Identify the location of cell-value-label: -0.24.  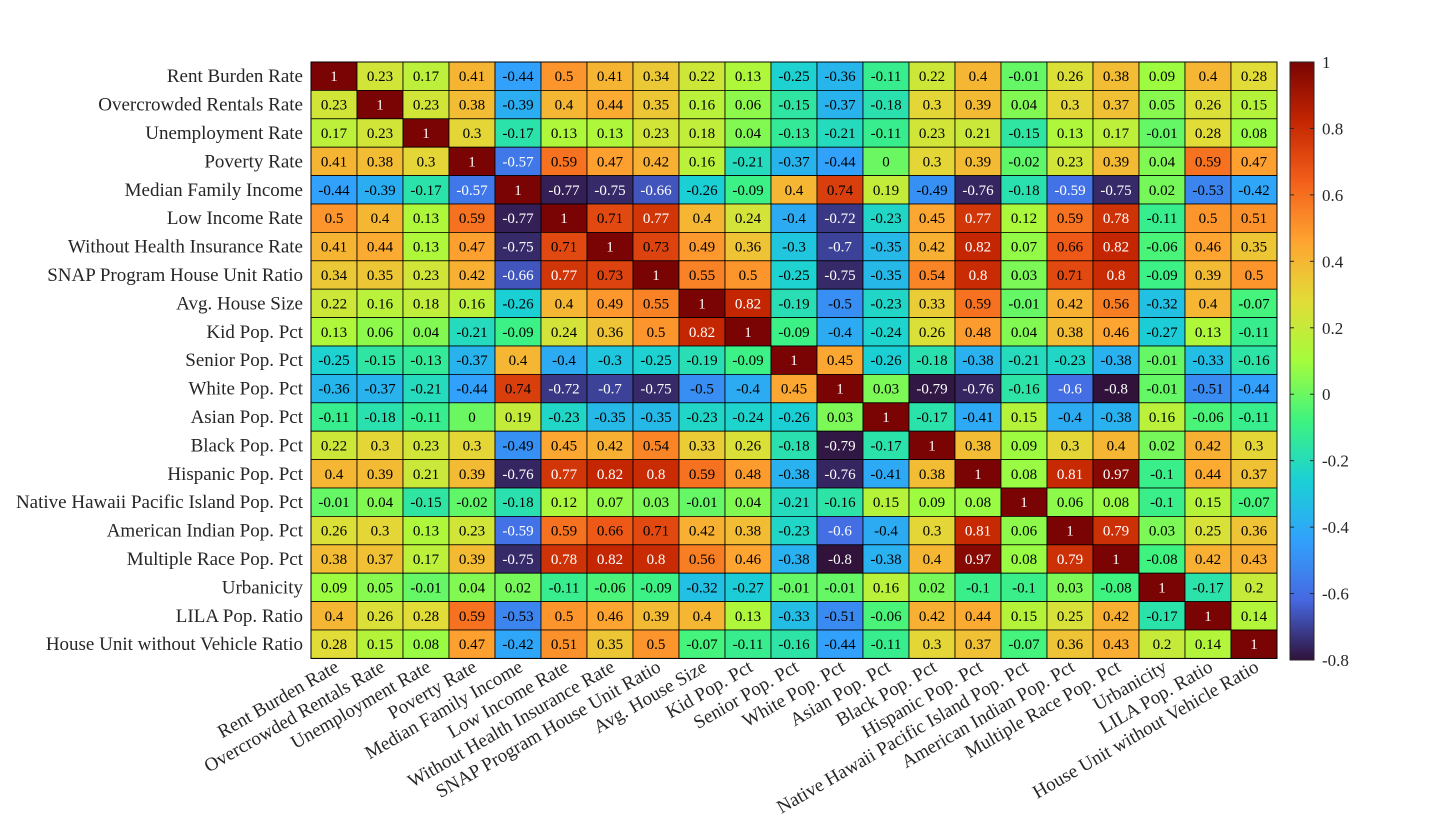
(886, 333).